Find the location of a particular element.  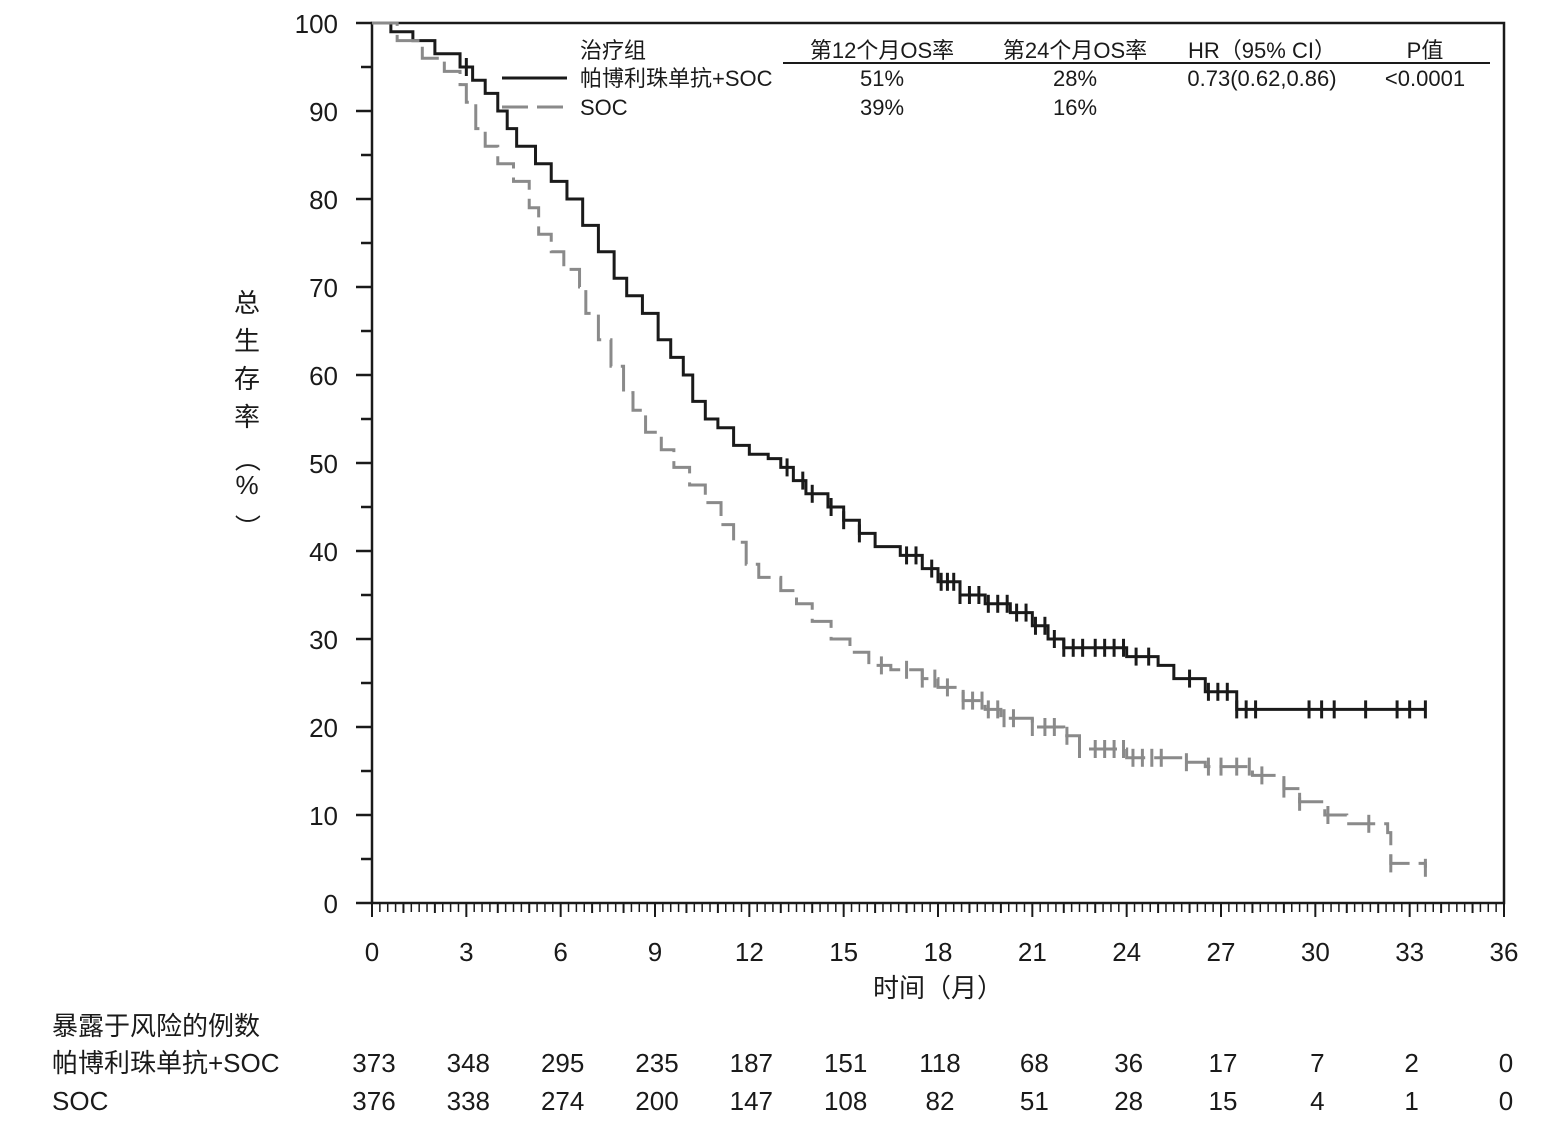

y-axis: 0 10 20 30 40 50 60 70 80 90 100 is located at coordinates (333, 464).